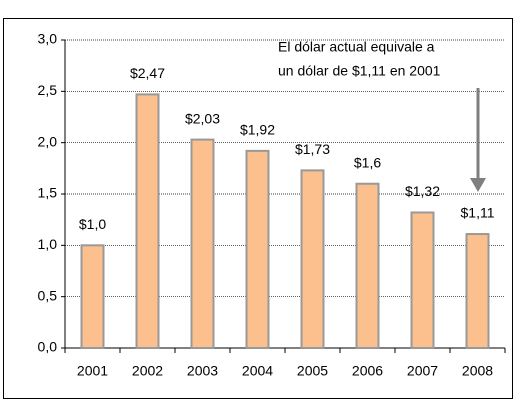 The height and width of the screenshot is (402, 516). What do you see at coordinates (48, 244) in the screenshot?
I see `y-tick-label: 1,0` at bounding box center [48, 244].